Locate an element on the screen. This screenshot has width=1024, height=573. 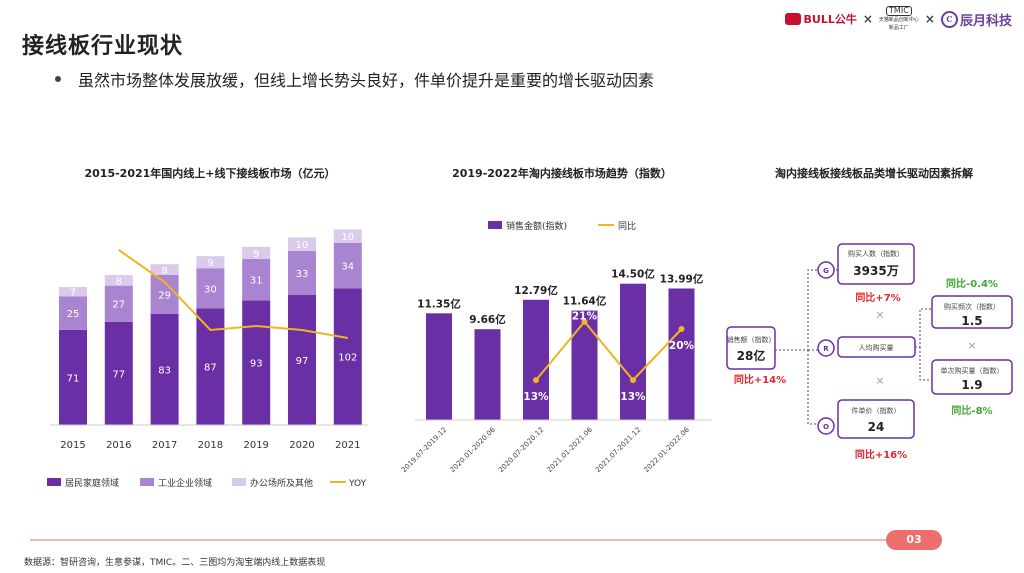
chart1-bar-label-2019-s2: 9 is located at coordinates (256, 254).